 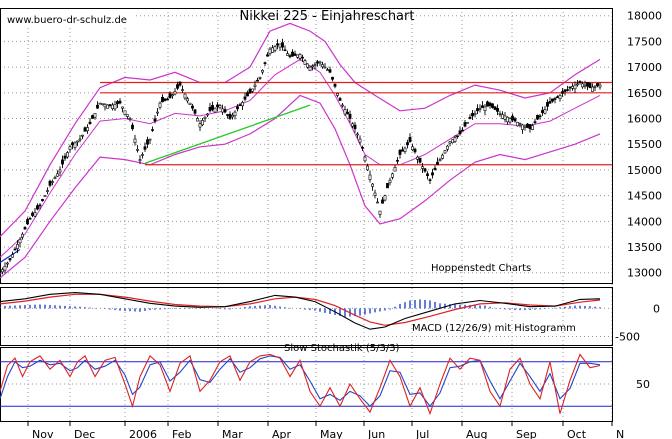 What do you see at coordinates (476, 433) in the screenshot?
I see `month-label: Aug` at bounding box center [476, 433].